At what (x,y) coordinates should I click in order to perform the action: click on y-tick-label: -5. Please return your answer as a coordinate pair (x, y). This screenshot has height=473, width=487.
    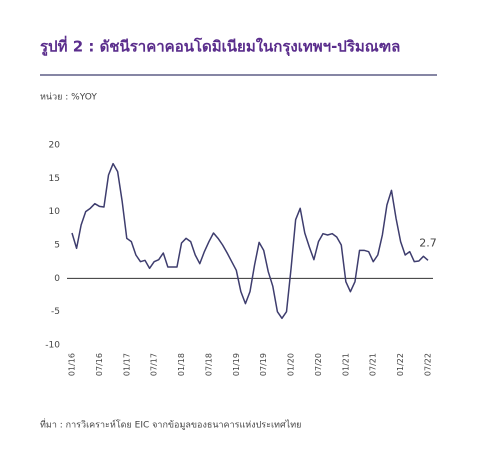
    Looking at the image, I should click on (55, 312).